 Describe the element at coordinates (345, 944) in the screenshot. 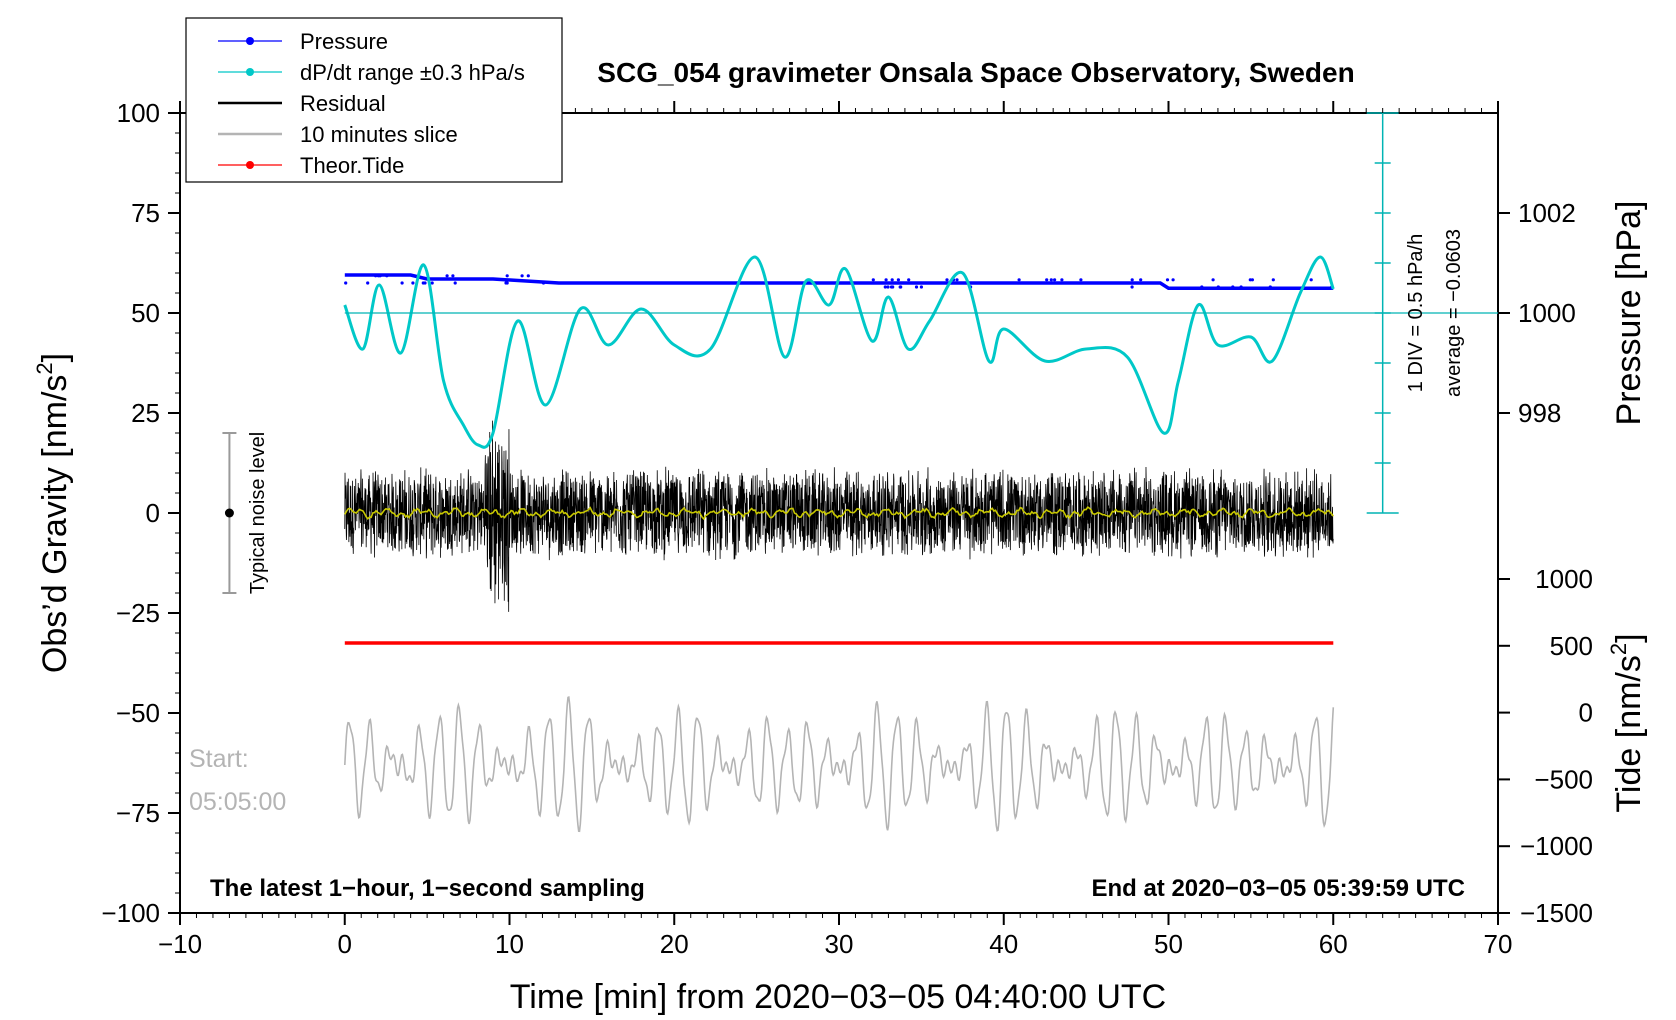

I see `x-tick-label: 0` at that location.